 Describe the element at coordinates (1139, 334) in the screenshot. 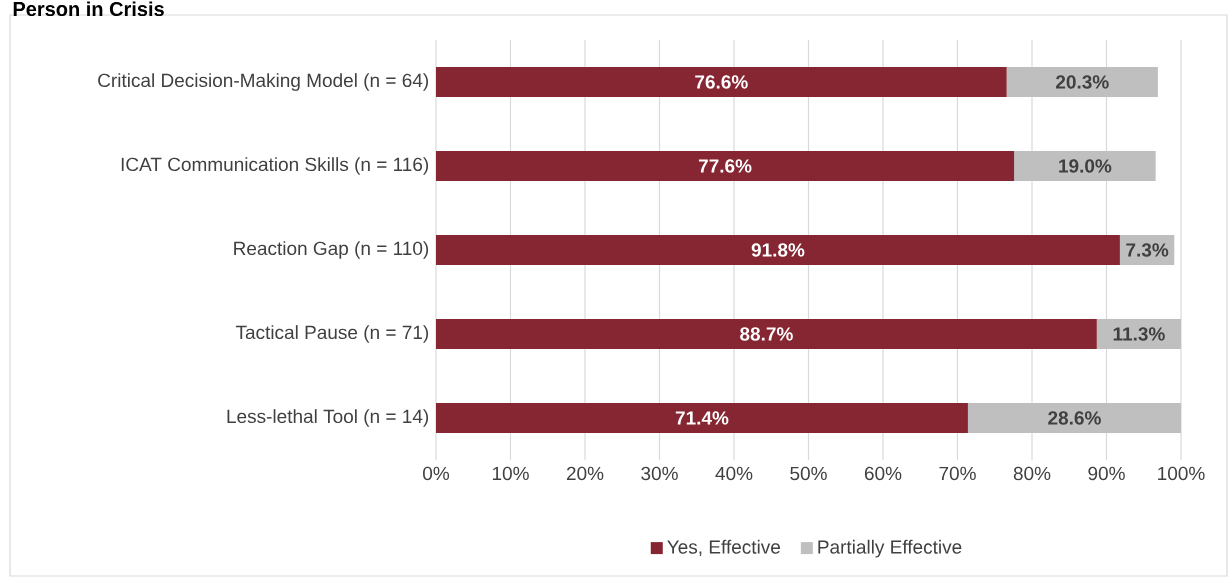

I see `data-label: 11.3%` at that location.